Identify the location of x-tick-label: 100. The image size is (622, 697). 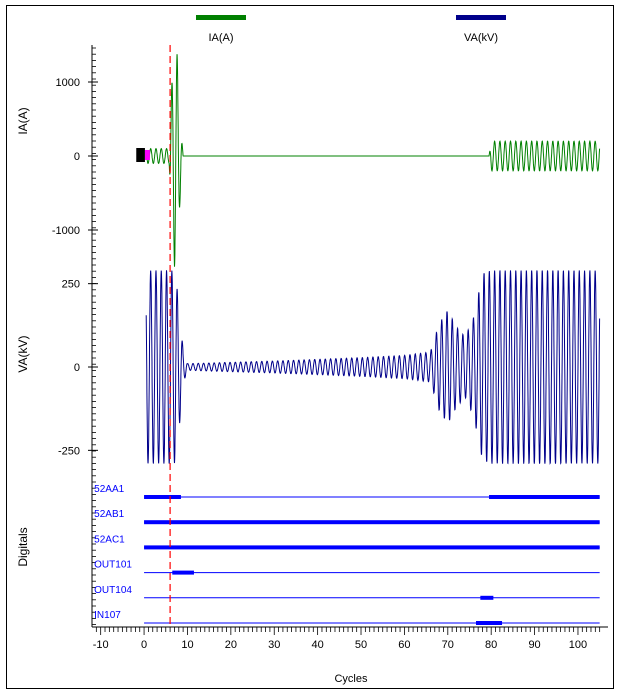
(578, 645).